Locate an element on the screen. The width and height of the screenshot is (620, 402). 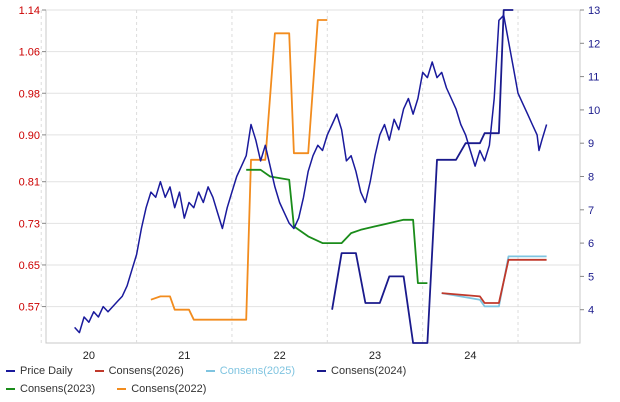
right-tick-label: 7 is located at coordinates (591, 211).